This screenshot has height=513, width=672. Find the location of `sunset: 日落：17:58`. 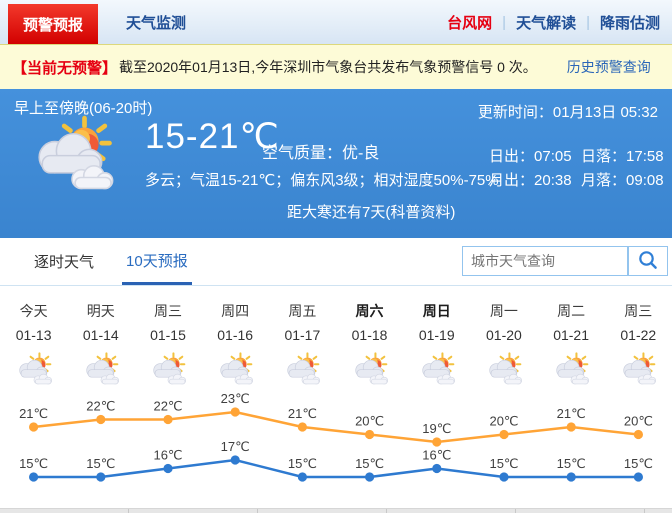

sunset: 日落：17:58 is located at coordinates (622, 156).